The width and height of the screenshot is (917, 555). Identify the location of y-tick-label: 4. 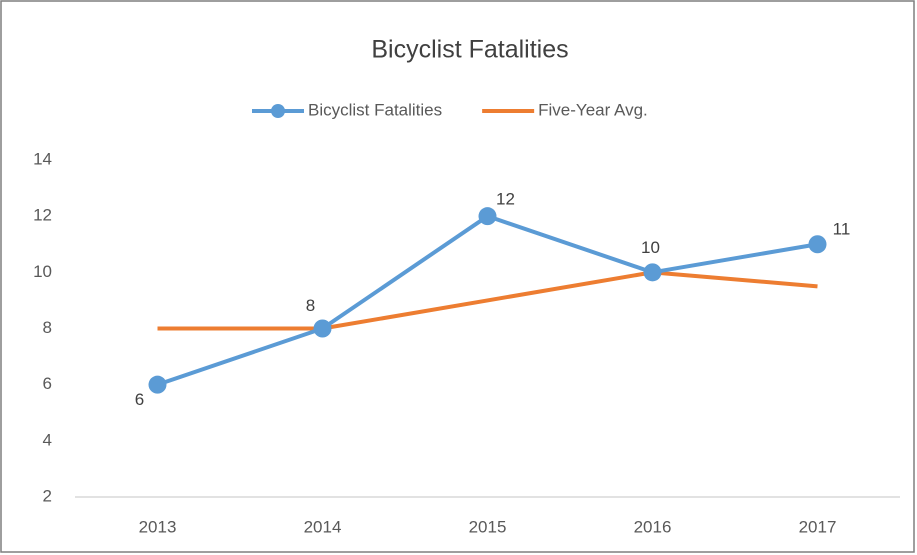
(47, 439).